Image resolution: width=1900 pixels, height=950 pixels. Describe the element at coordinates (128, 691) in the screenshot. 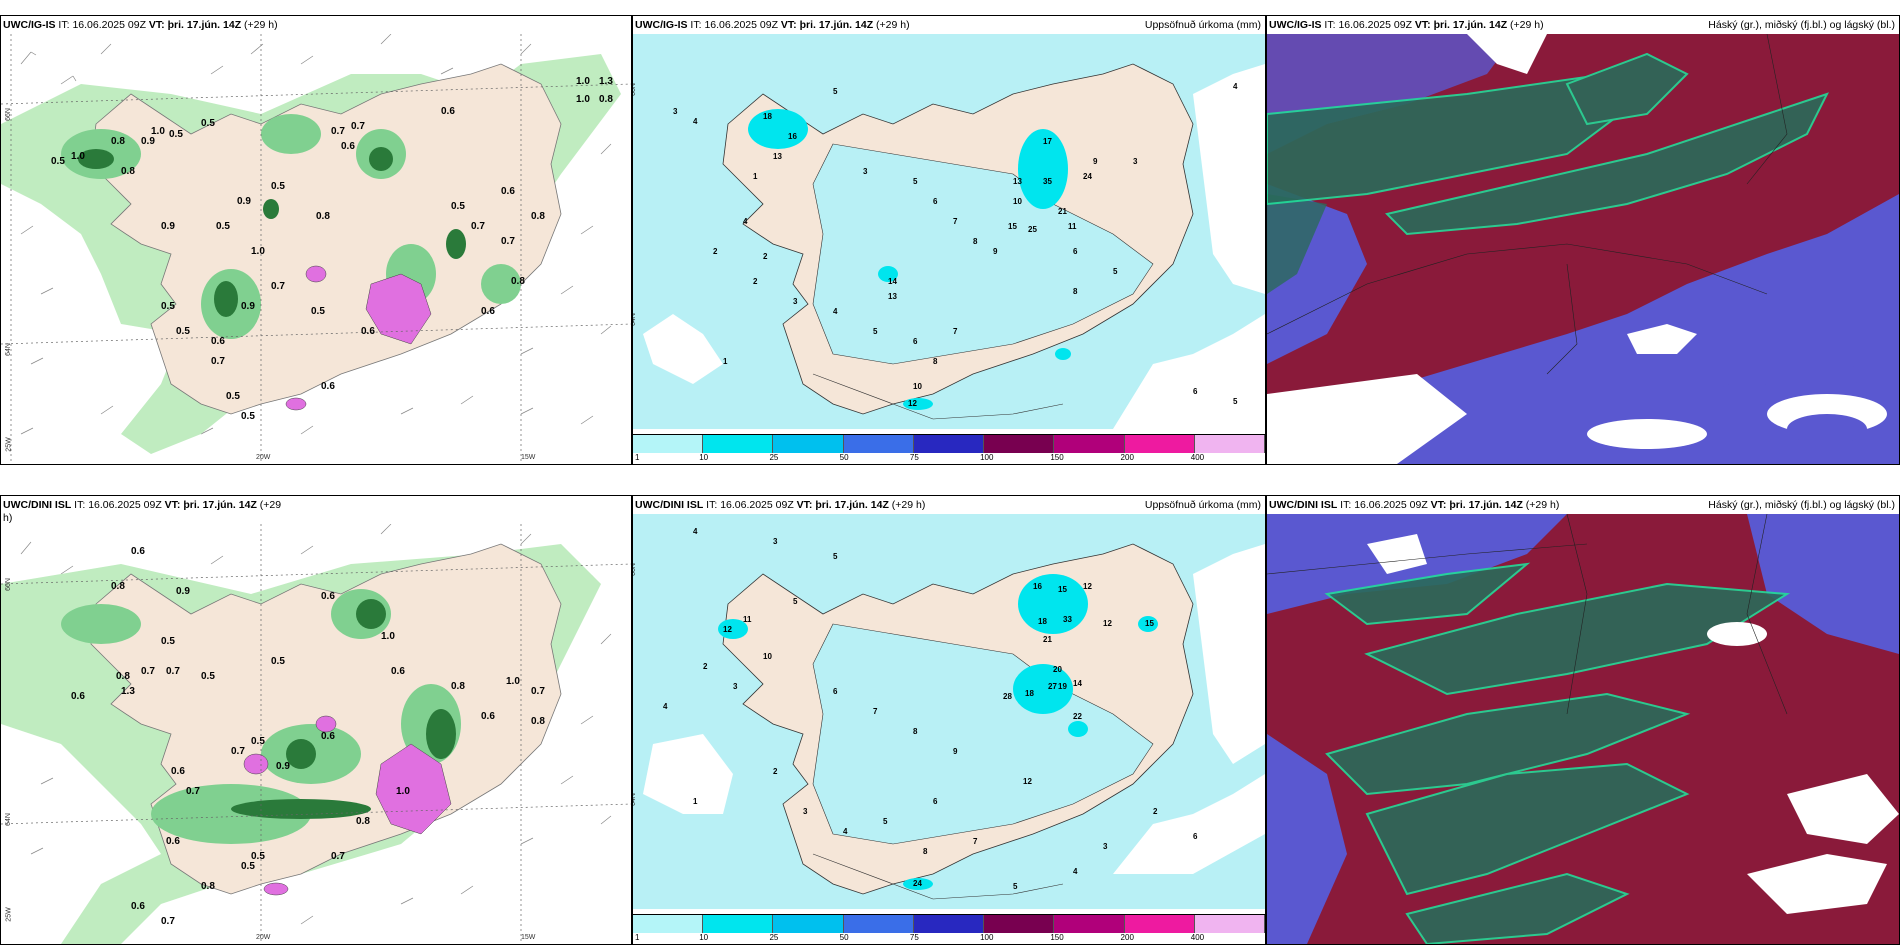

I see `svg-text: 1.3` at that location.